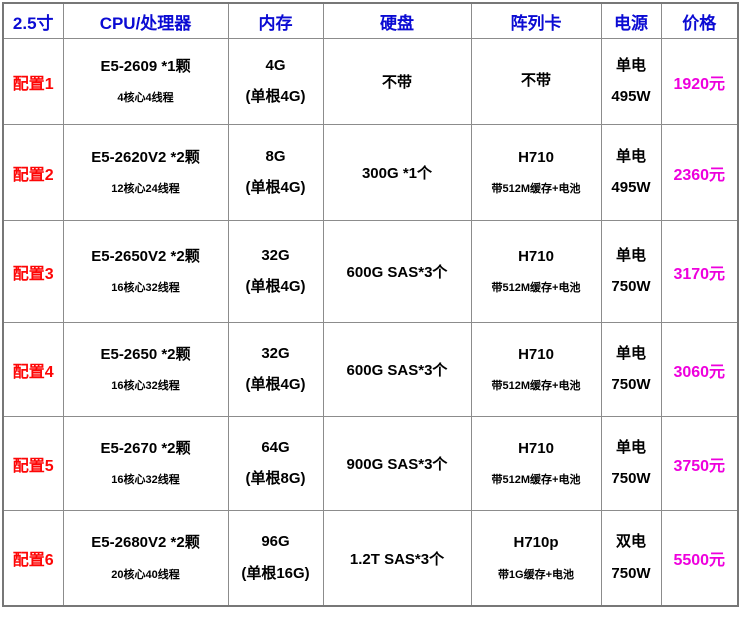 This screenshot has width=740, height=618. I want to click on header-disk: 硬盘, so click(397, 20).